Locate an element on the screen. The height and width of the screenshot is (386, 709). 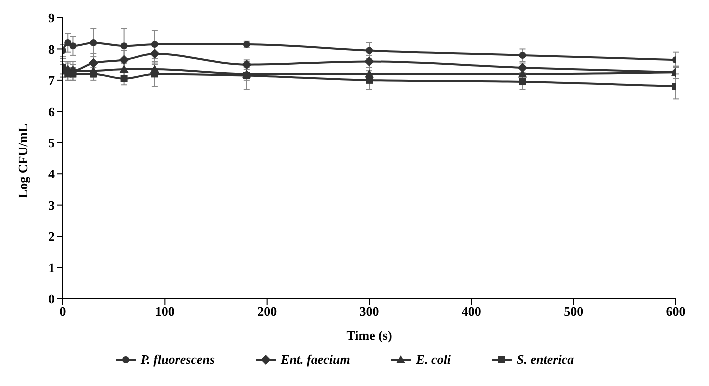
legend-label: Ent. faecium is located at coordinates (315, 360).